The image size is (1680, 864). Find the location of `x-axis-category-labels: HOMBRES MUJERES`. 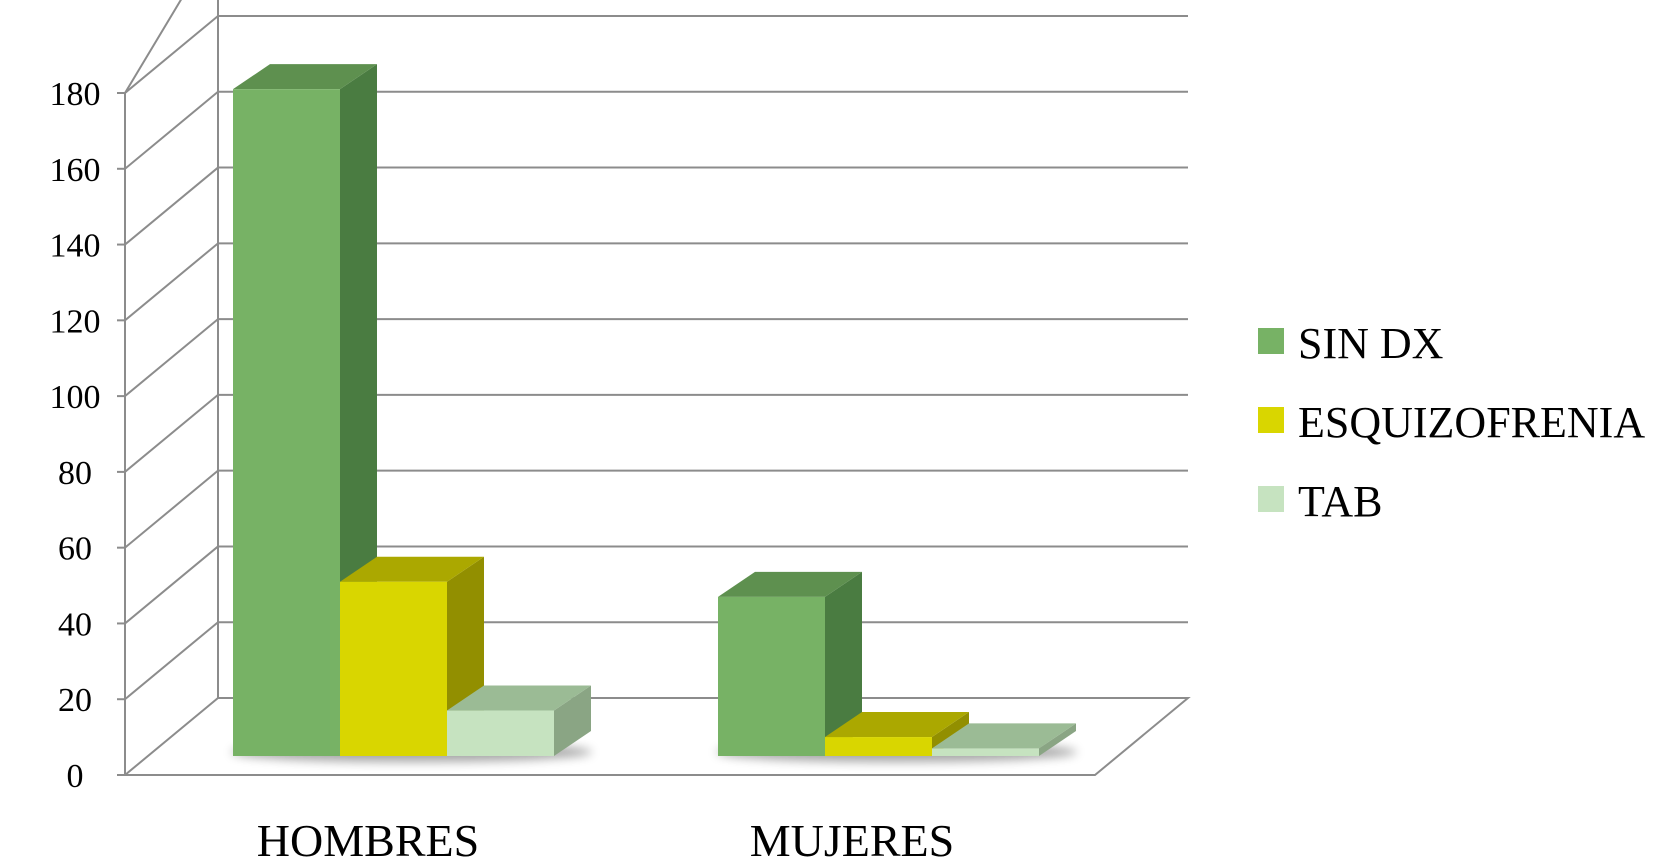

x-axis-category-labels: HOMBRES MUJERES is located at coordinates (605, 839).